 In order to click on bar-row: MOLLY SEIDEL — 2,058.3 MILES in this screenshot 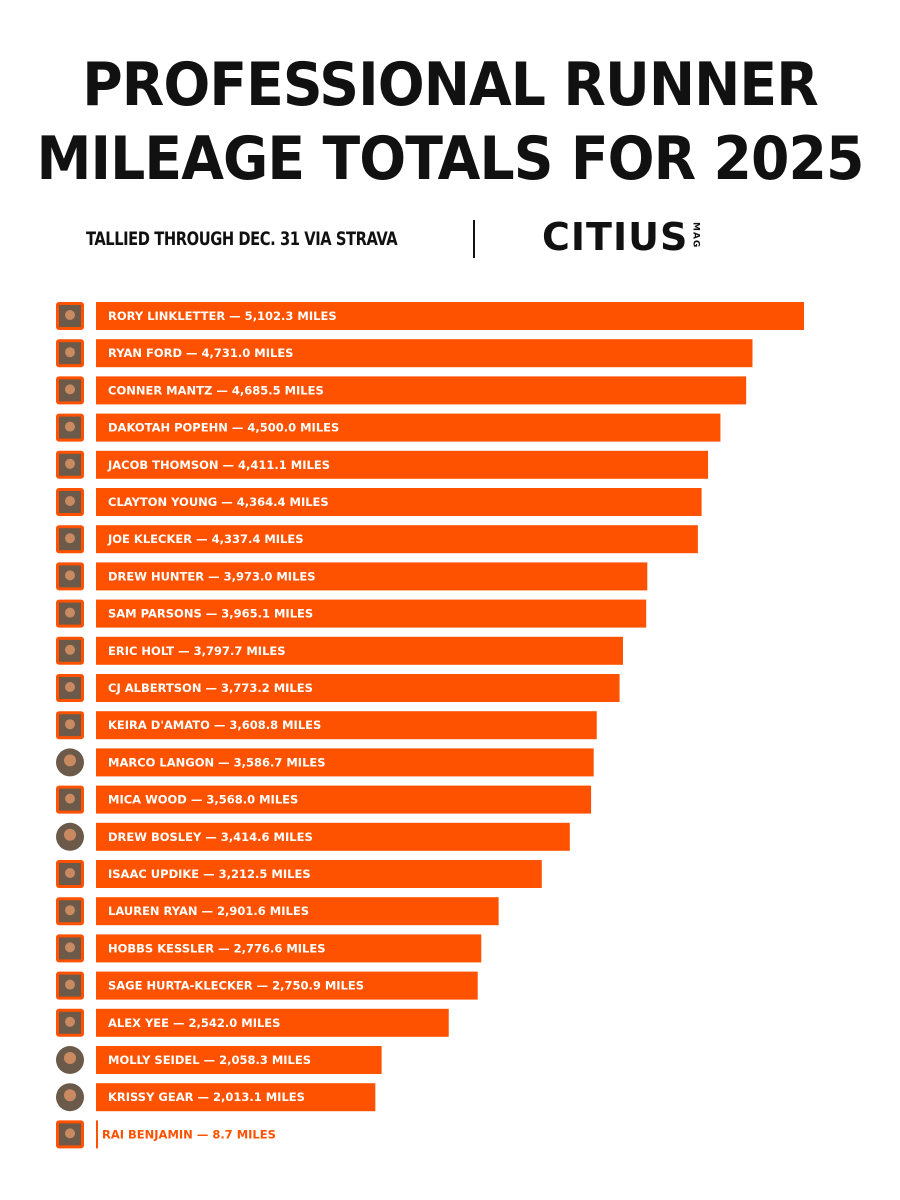, I will do `click(219, 1060)`.